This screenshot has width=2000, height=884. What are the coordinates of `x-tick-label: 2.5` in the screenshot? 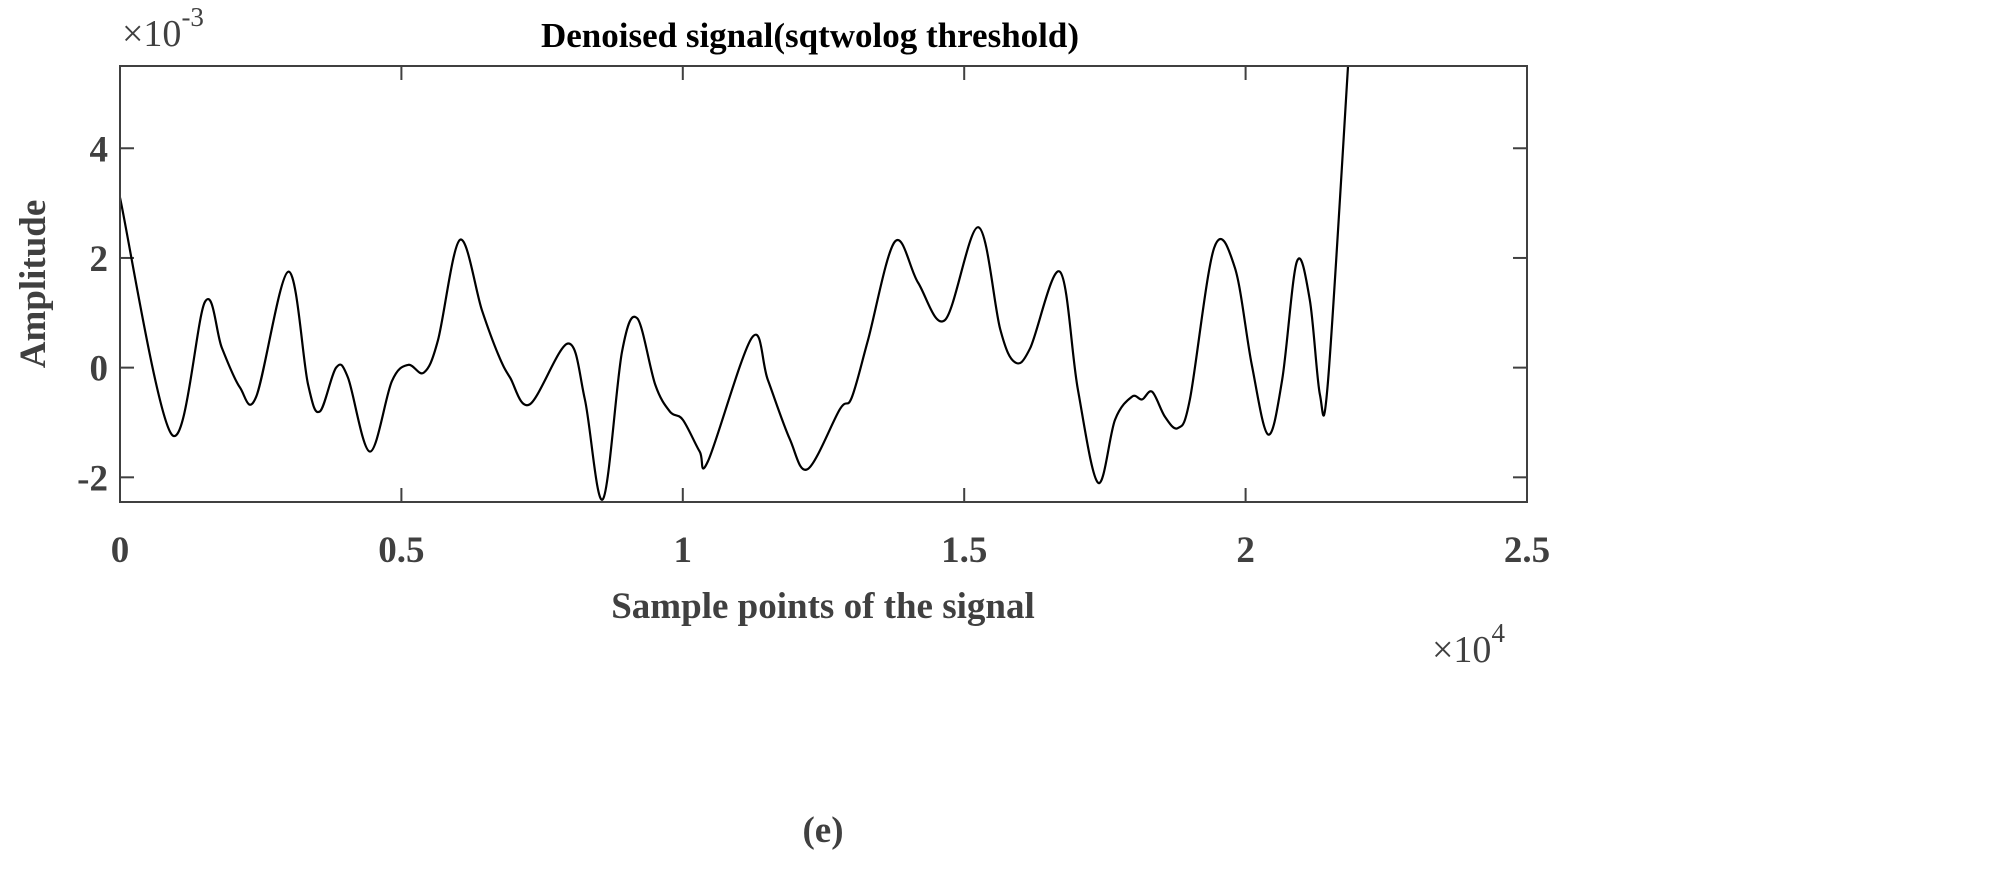 It's located at (1527, 550).